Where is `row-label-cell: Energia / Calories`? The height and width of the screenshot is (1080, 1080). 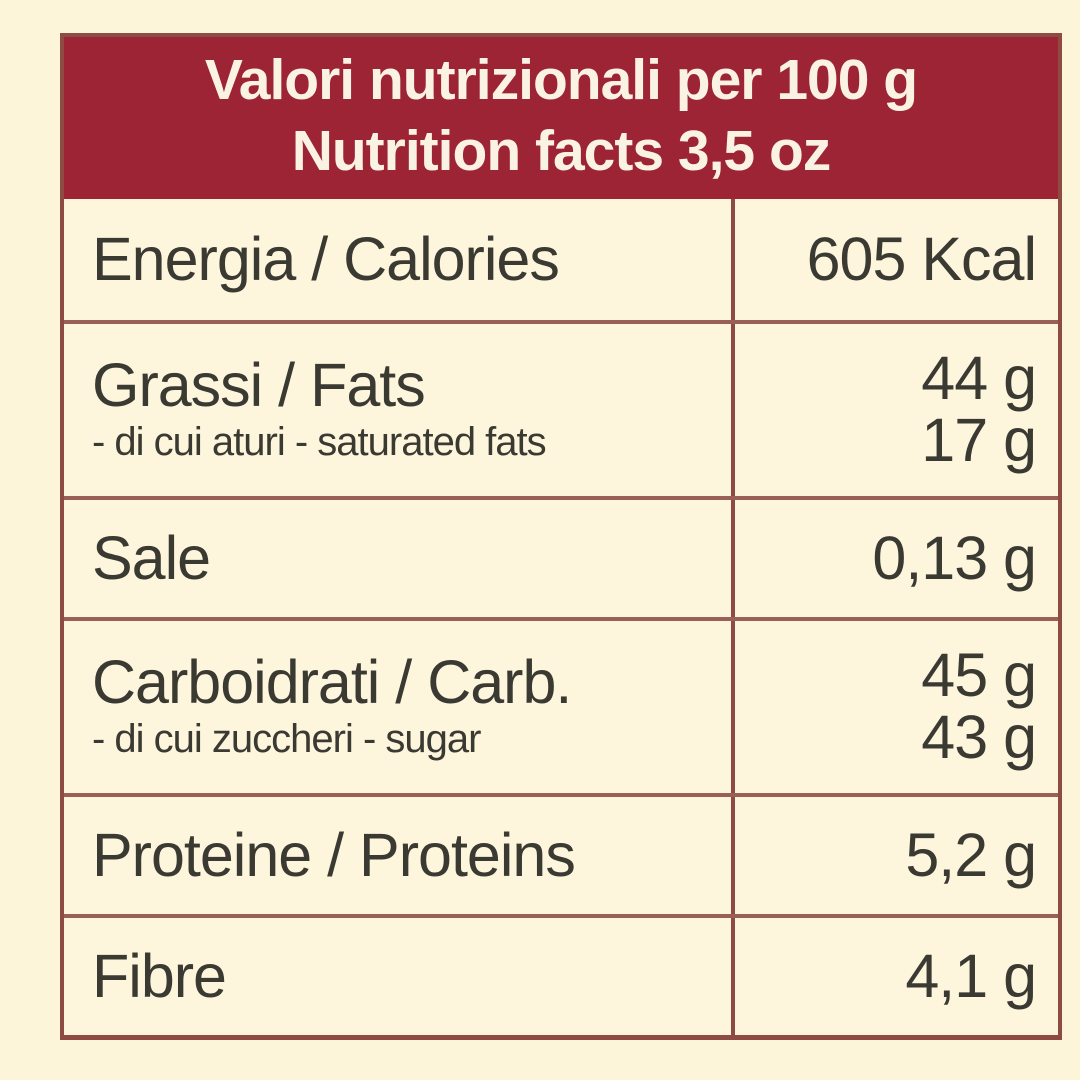
row-label-cell: Energia / Calories is located at coordinates (397, 259).